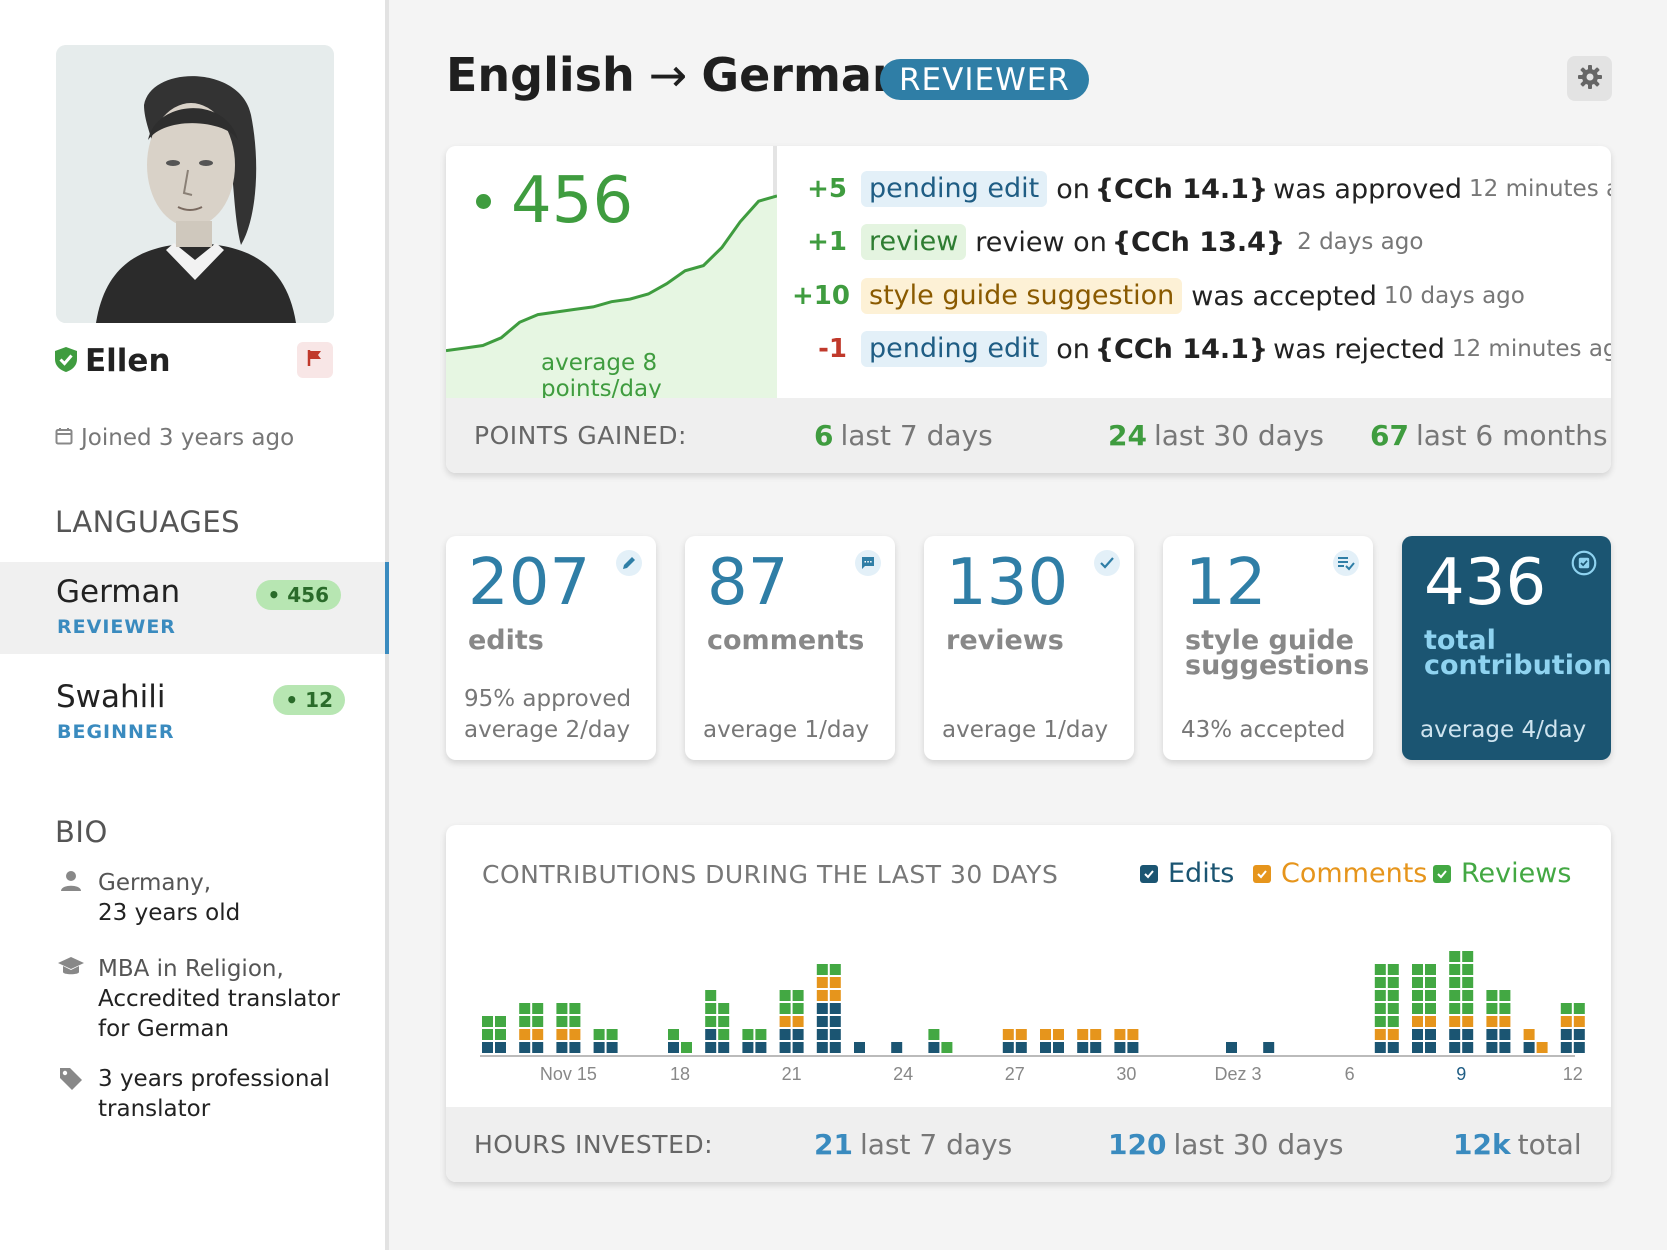 The height and width of the screenshot is (1250, 1667). Describe the element at coordinates (790, 648) in the screenshot. I see `stat-card-comments: 87 comments average 1/day` at that location.